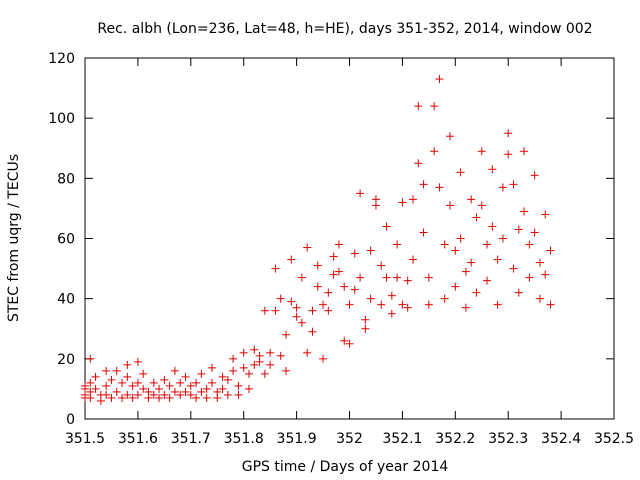 This screenshot has height=480, width=640. Describe the element at coordinates (66, 360) in the screenshot. I see `y-tick-label: 20` at that location.